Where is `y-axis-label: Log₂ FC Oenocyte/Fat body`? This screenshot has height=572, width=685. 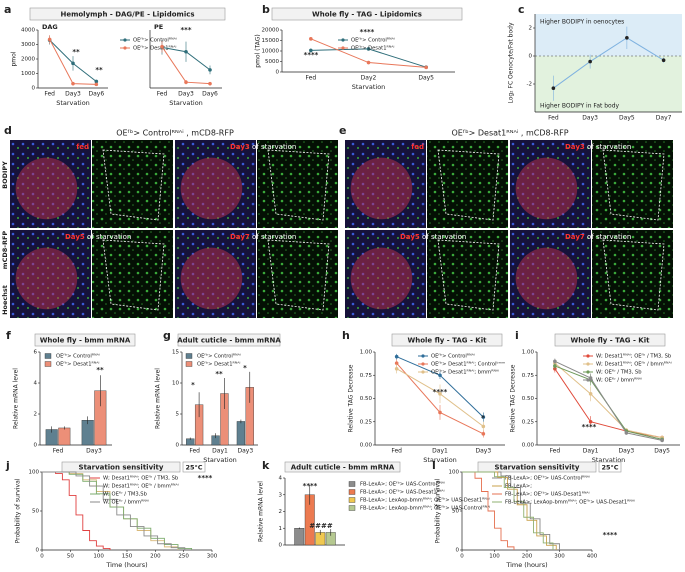 y-axis-label: Log₂ FC Oenocyte/Fat body is located at coordinates (511, 63).